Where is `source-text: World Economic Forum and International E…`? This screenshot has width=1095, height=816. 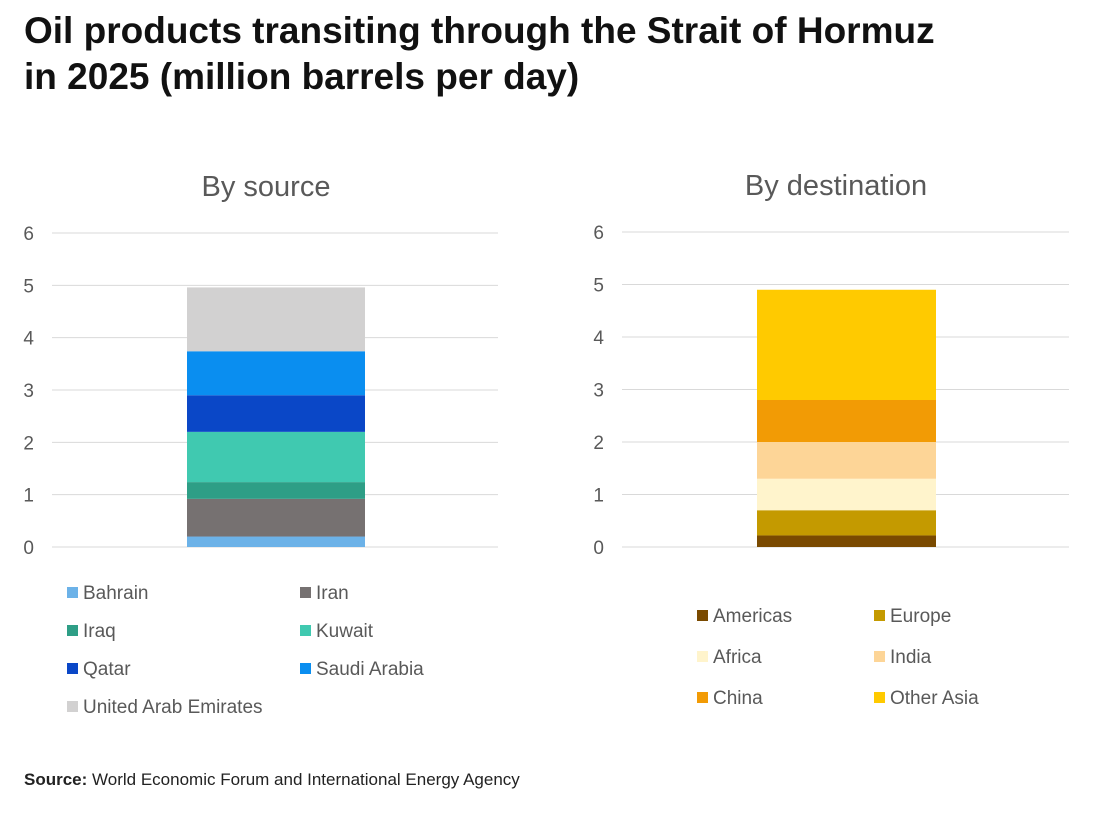
source-text: World Economic Forum and International E… is located at coordinates (306, 779).